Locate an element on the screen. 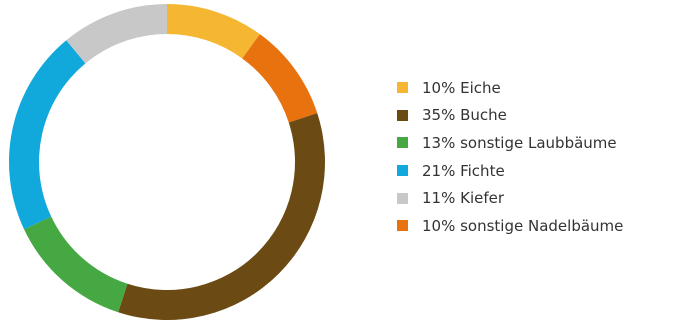  legend-label: 11% Kiefer is located at coordinates (463, 198).